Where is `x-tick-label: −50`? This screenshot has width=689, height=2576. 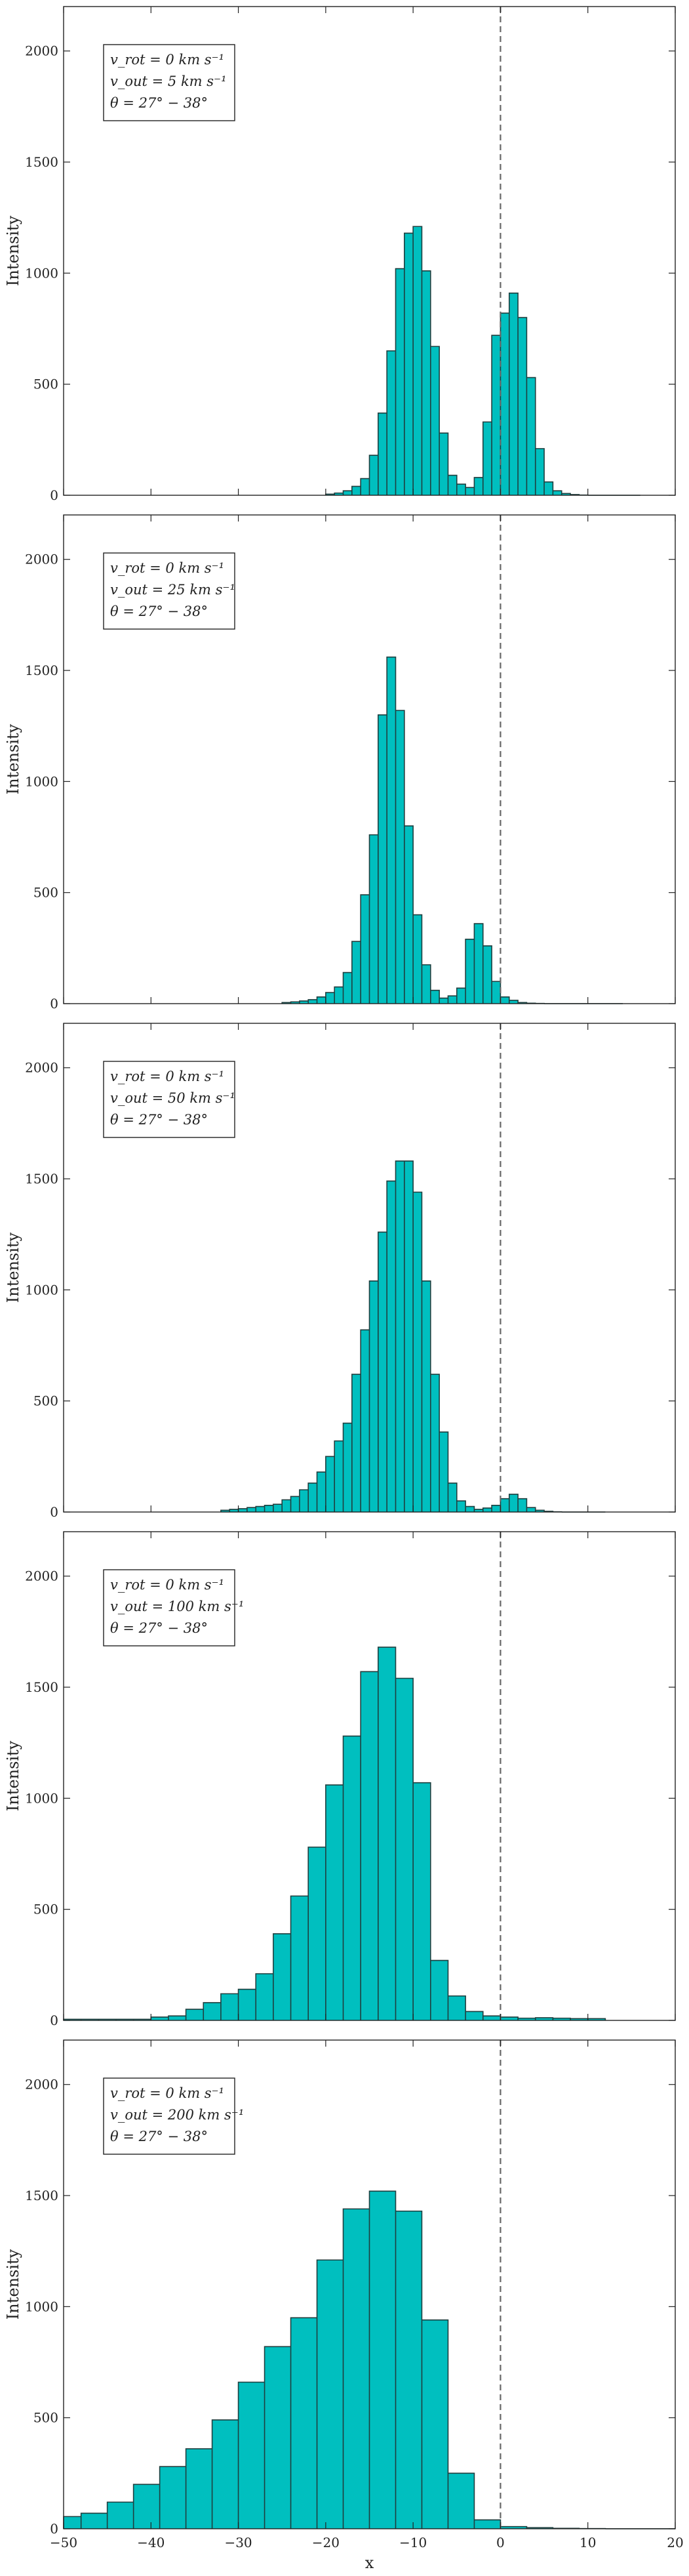
x-tick-label: −50 is located at coordinates (63, 2542).